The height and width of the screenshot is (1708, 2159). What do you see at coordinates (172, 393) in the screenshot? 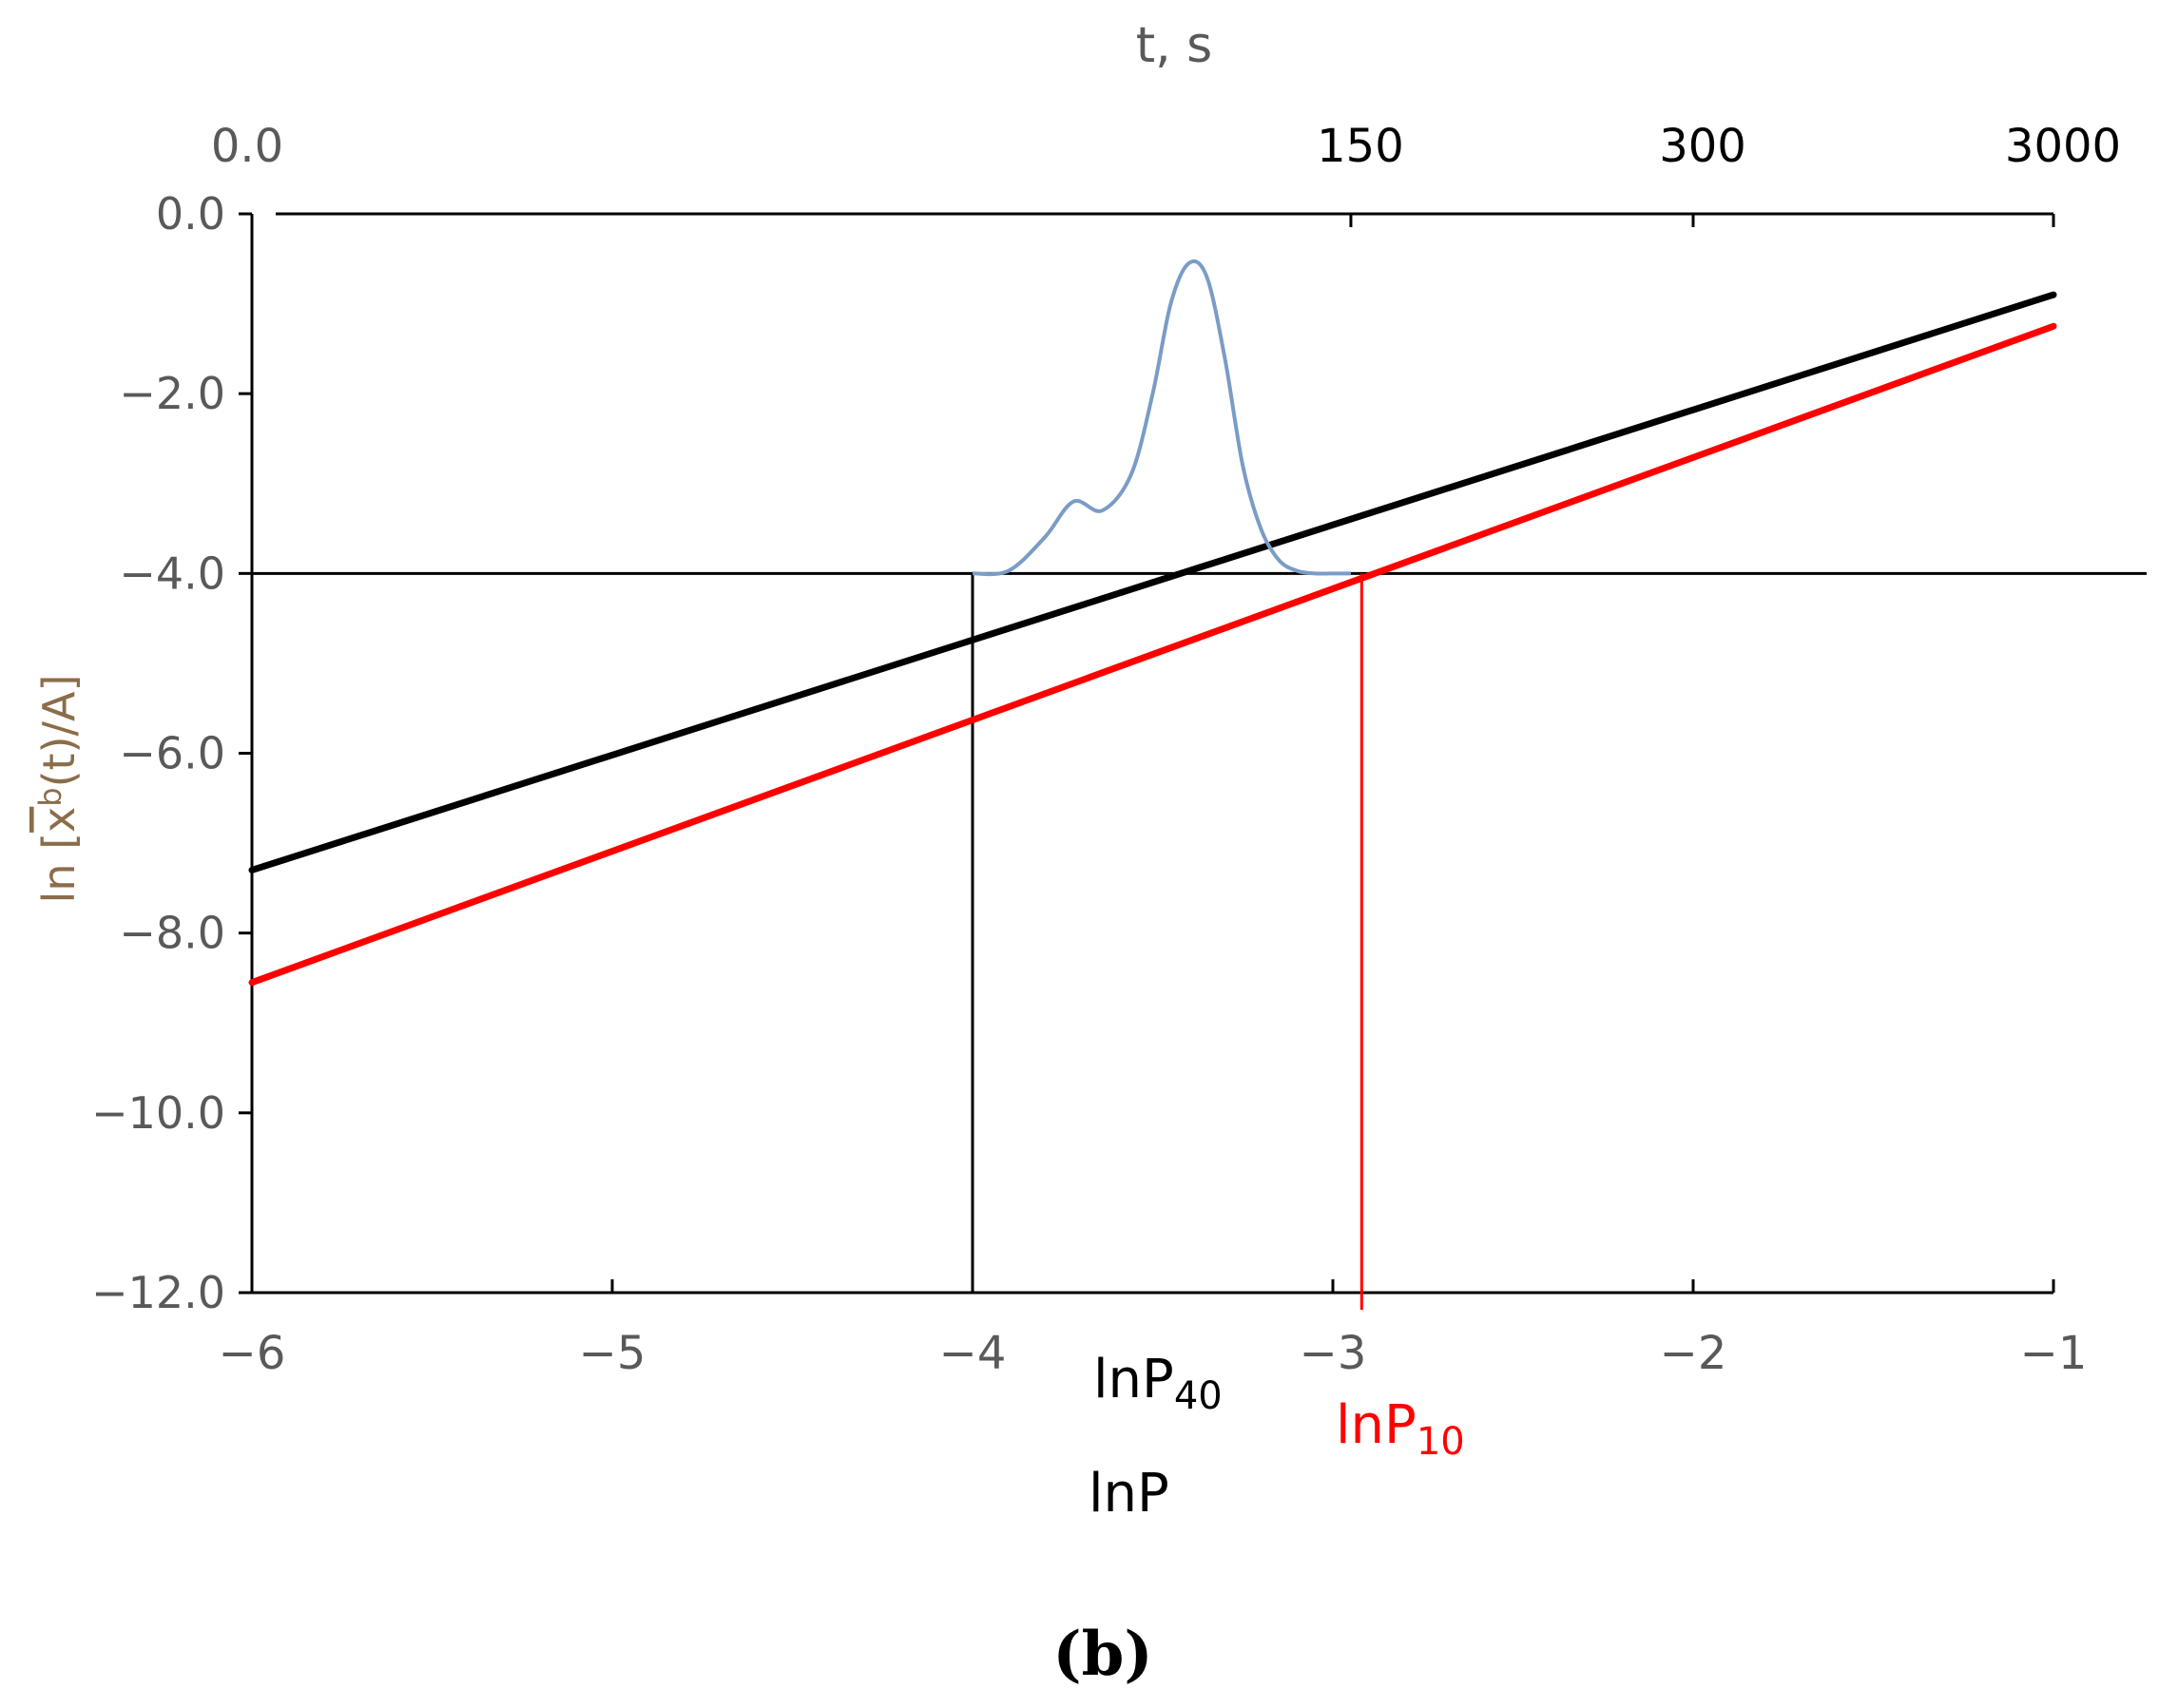
I see `y-tick-label: −2.0` at bounding box center [172, 393].